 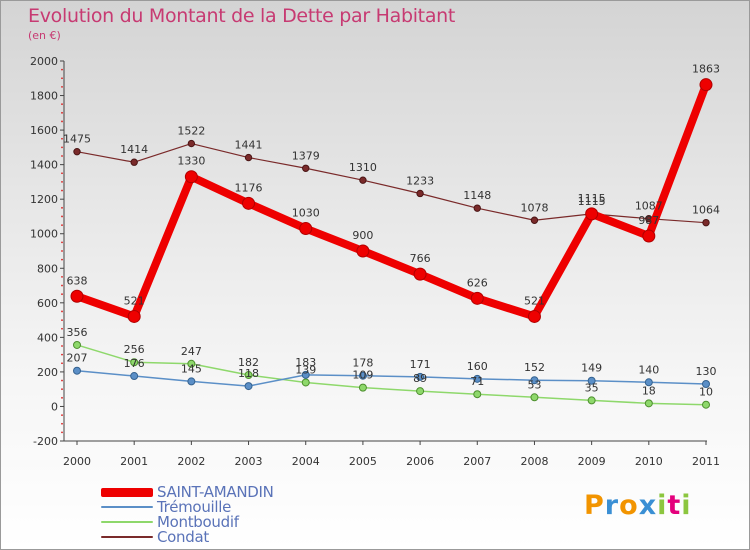 I want to click on data-label: 1233, so click(x=420, y=180).